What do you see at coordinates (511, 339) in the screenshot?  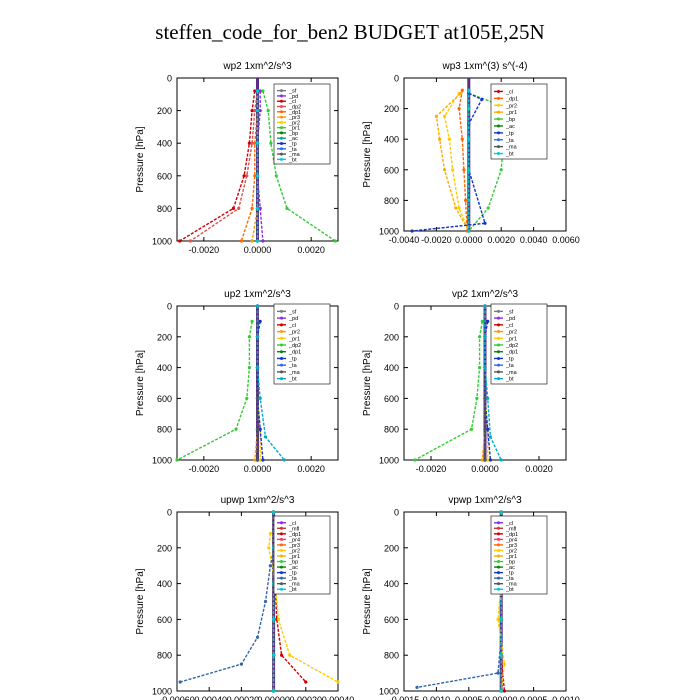 I see `legend-label: _pr1` at bounding box center [511, 339].